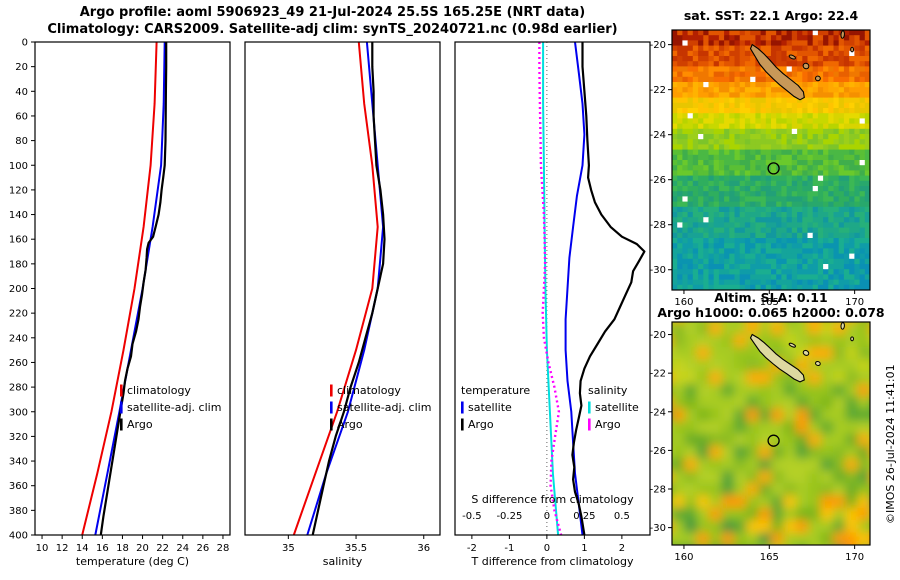 The width and height of the screenshot is (900, 580). What do you see at coordinates (21, 67) in the screenshot?
I see `depth-tick-label: 20` at bounding box center [21, 67].